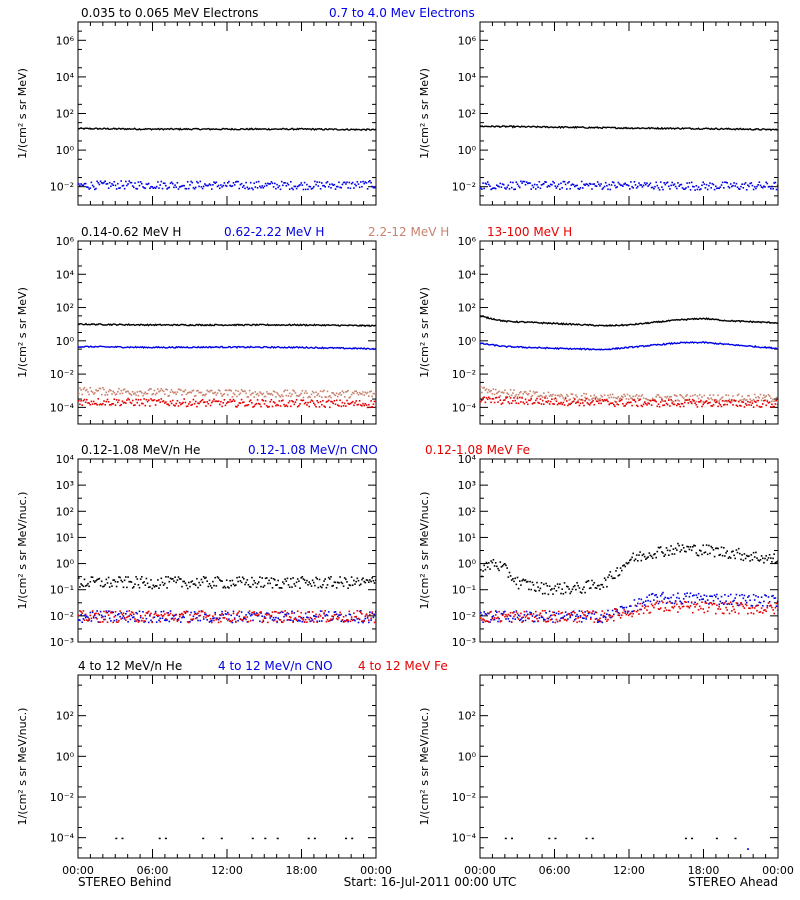 This screenshot has height=900, width=800. Describe the element at coordinates (65, 274) in the screenshot. I see `y-tick-label: 10⁴` at that location.